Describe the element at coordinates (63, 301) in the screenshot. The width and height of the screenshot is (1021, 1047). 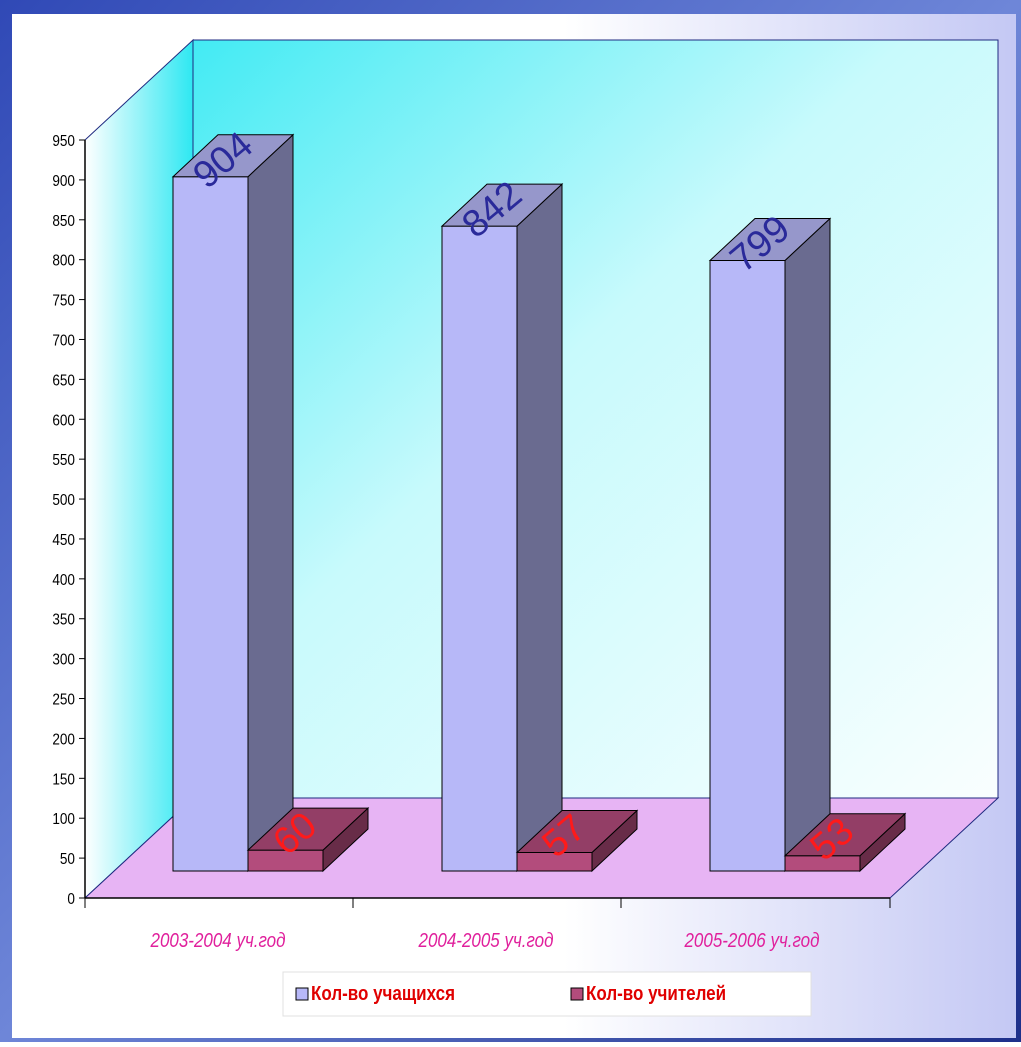
I see `y-tick-label: 750` at that location.